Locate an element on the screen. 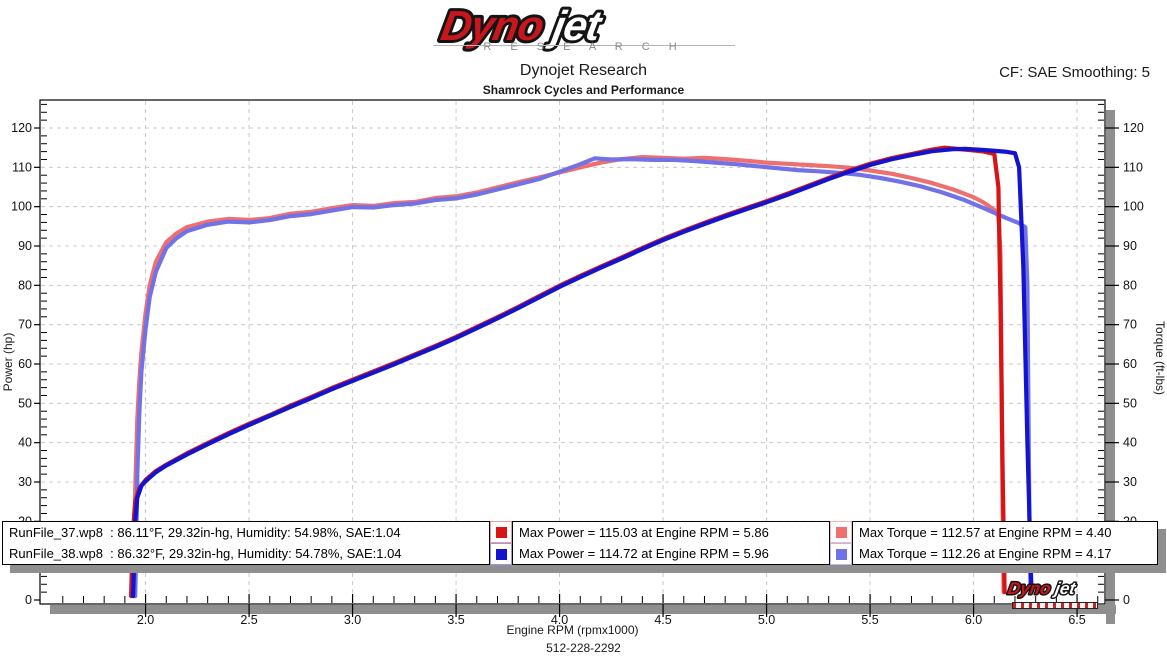  watermark-dynojet-logo: Dyno jet is located at coordinates (1052, 593).